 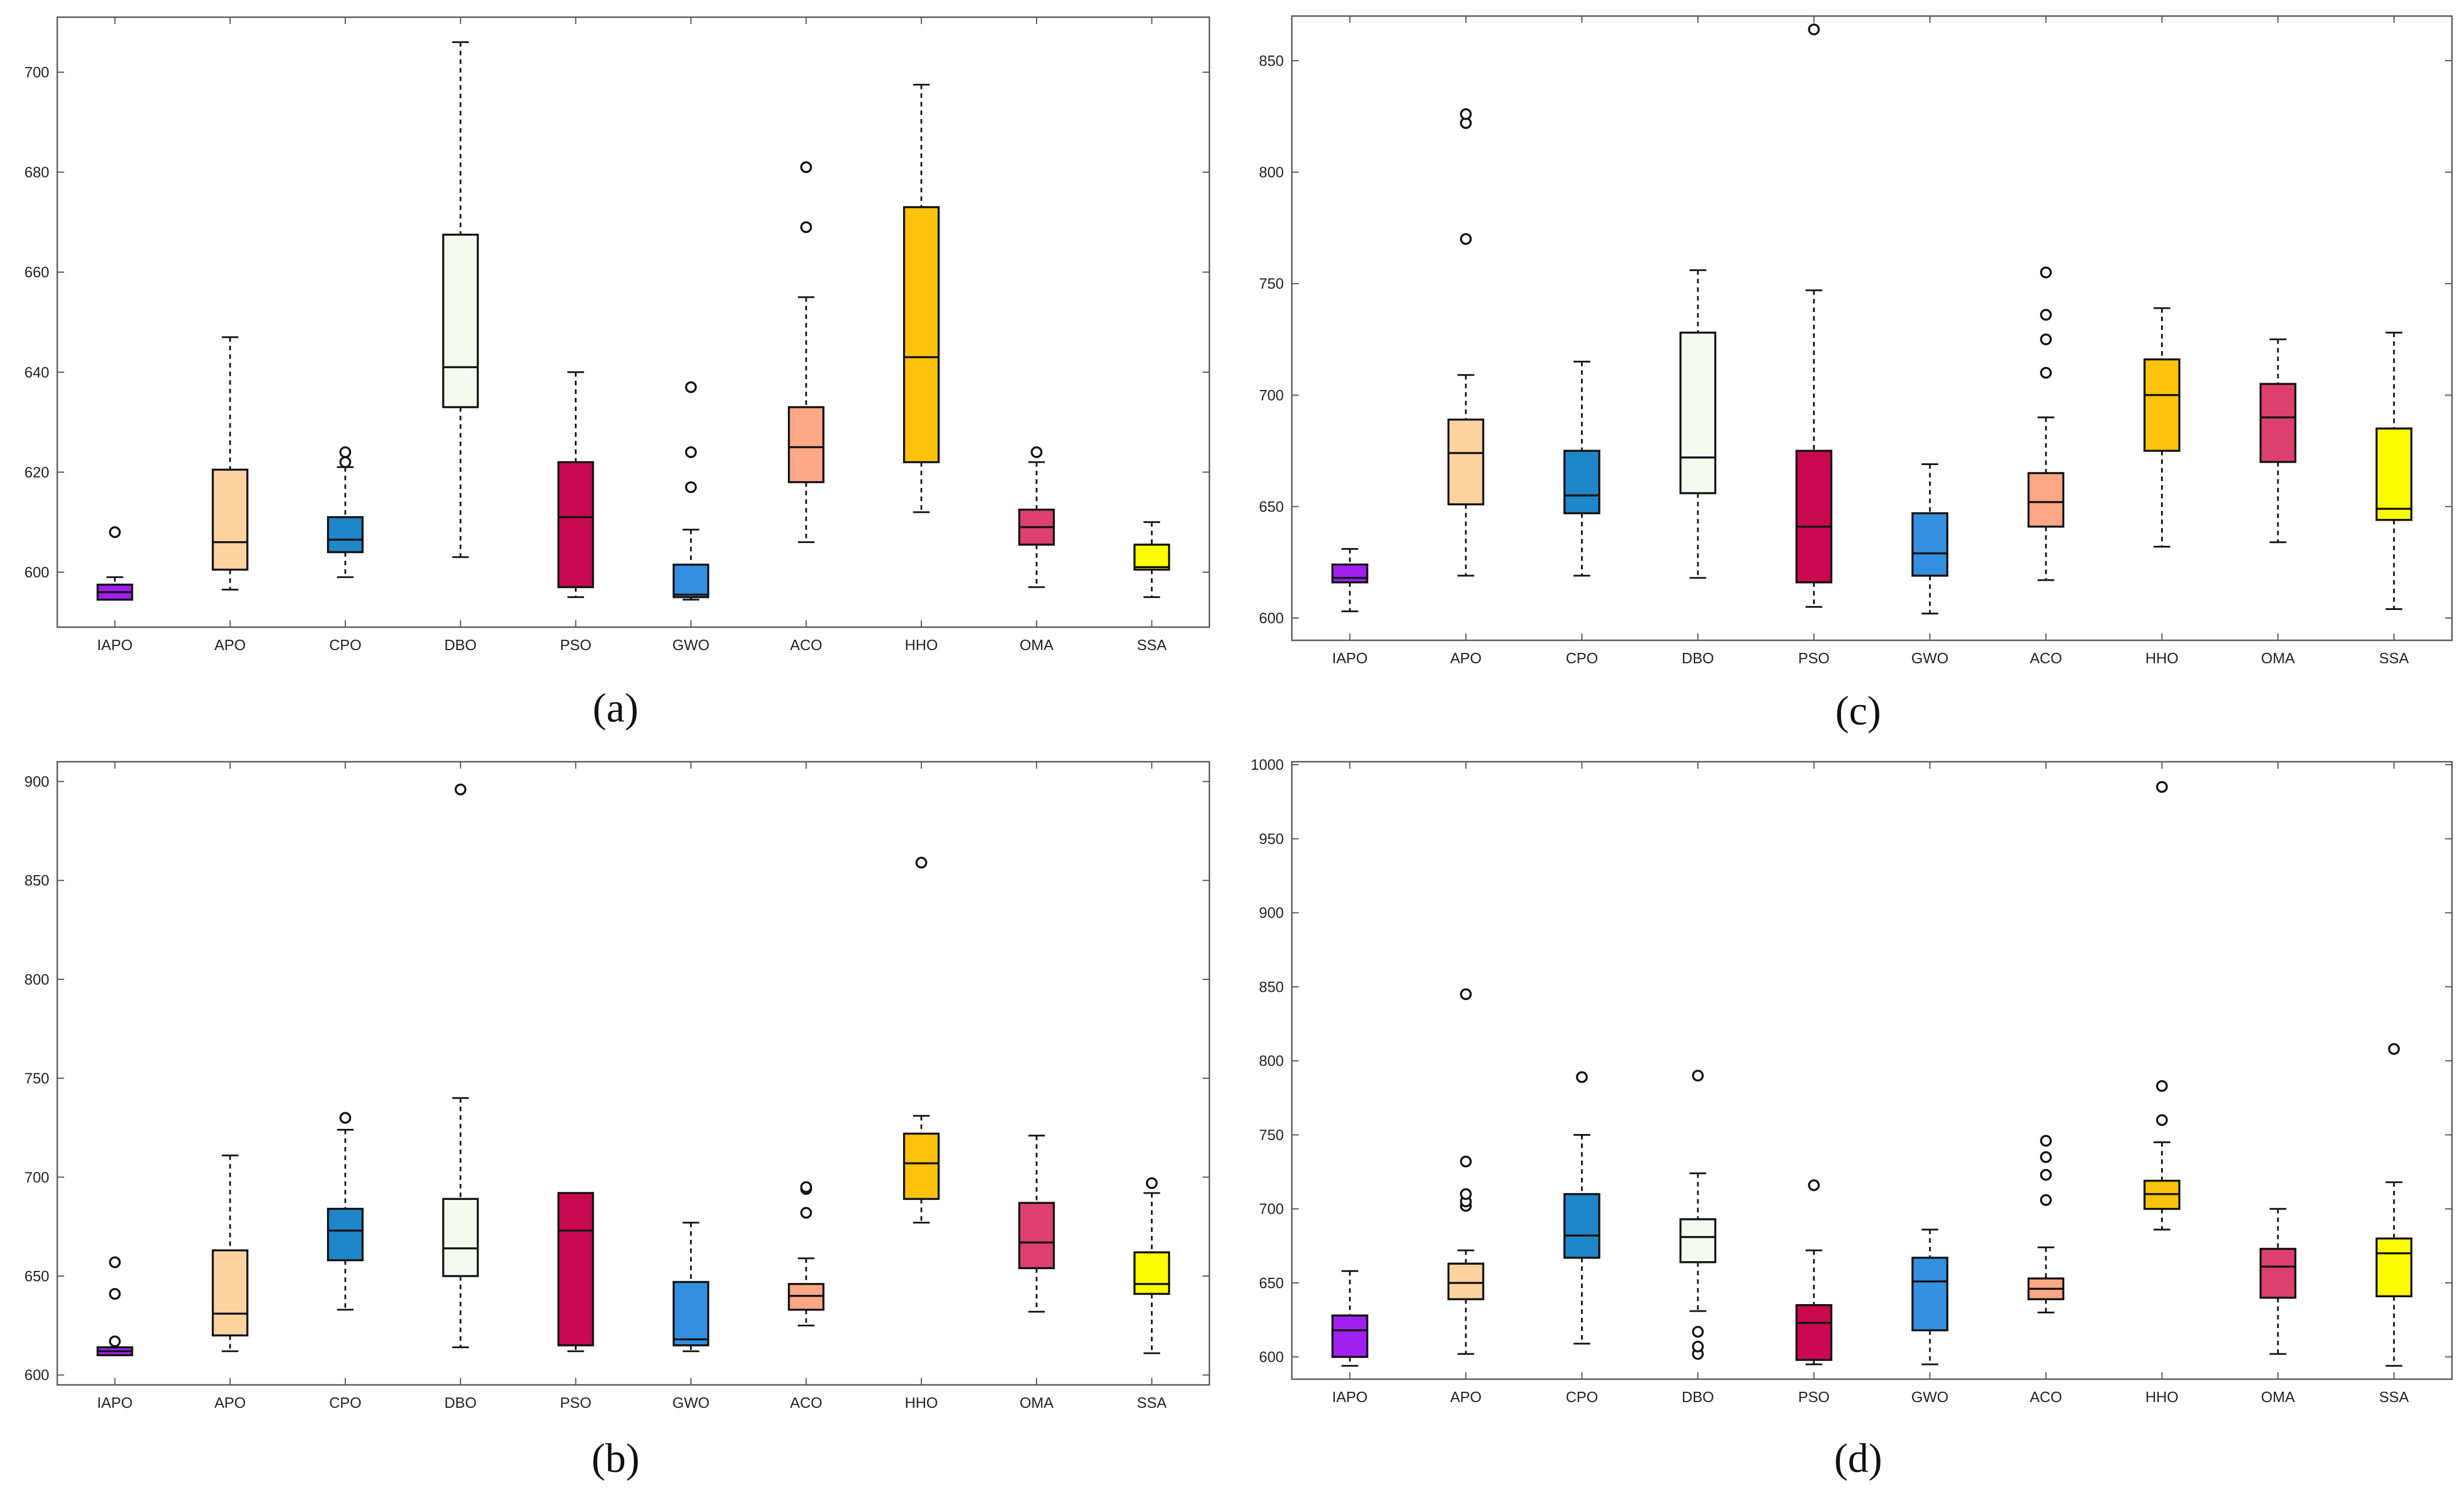 I want to click on y-tick-label: 640, so click(x=37, y=372).